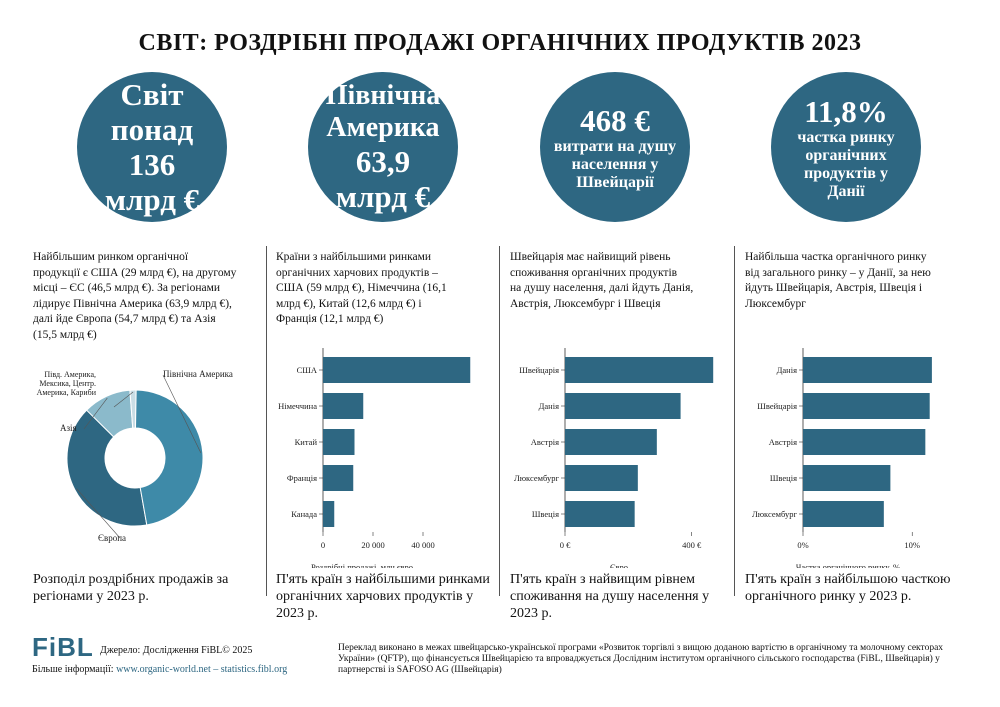 The height and width of the screenshot is (707, 1000). I want to click on circle-line: витрати на душу, so click(615, 146).